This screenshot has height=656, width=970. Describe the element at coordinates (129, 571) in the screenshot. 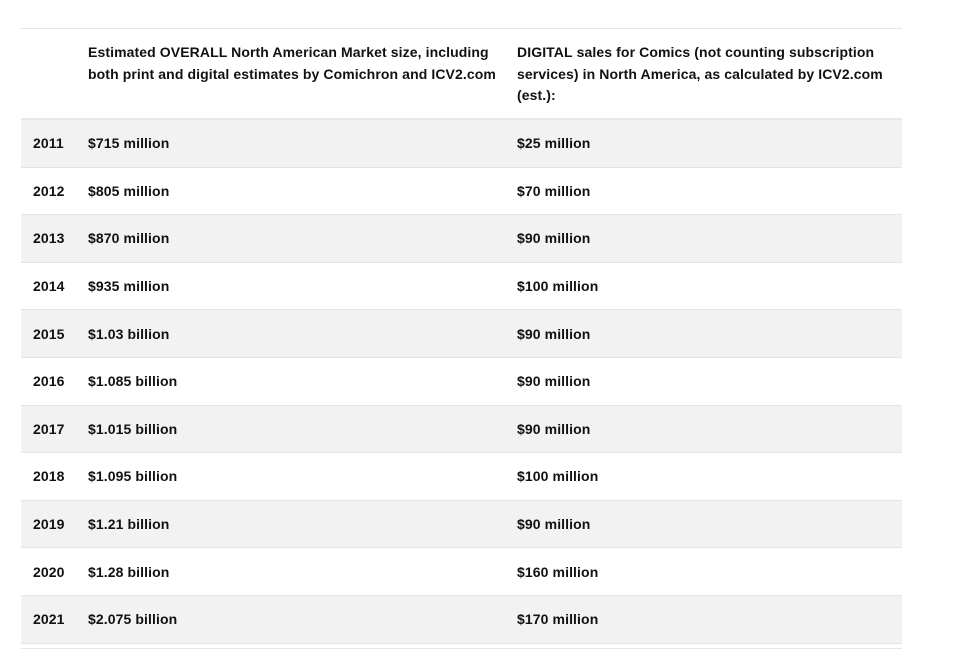

I see `overall-cell: $1.28 billion` at that location.